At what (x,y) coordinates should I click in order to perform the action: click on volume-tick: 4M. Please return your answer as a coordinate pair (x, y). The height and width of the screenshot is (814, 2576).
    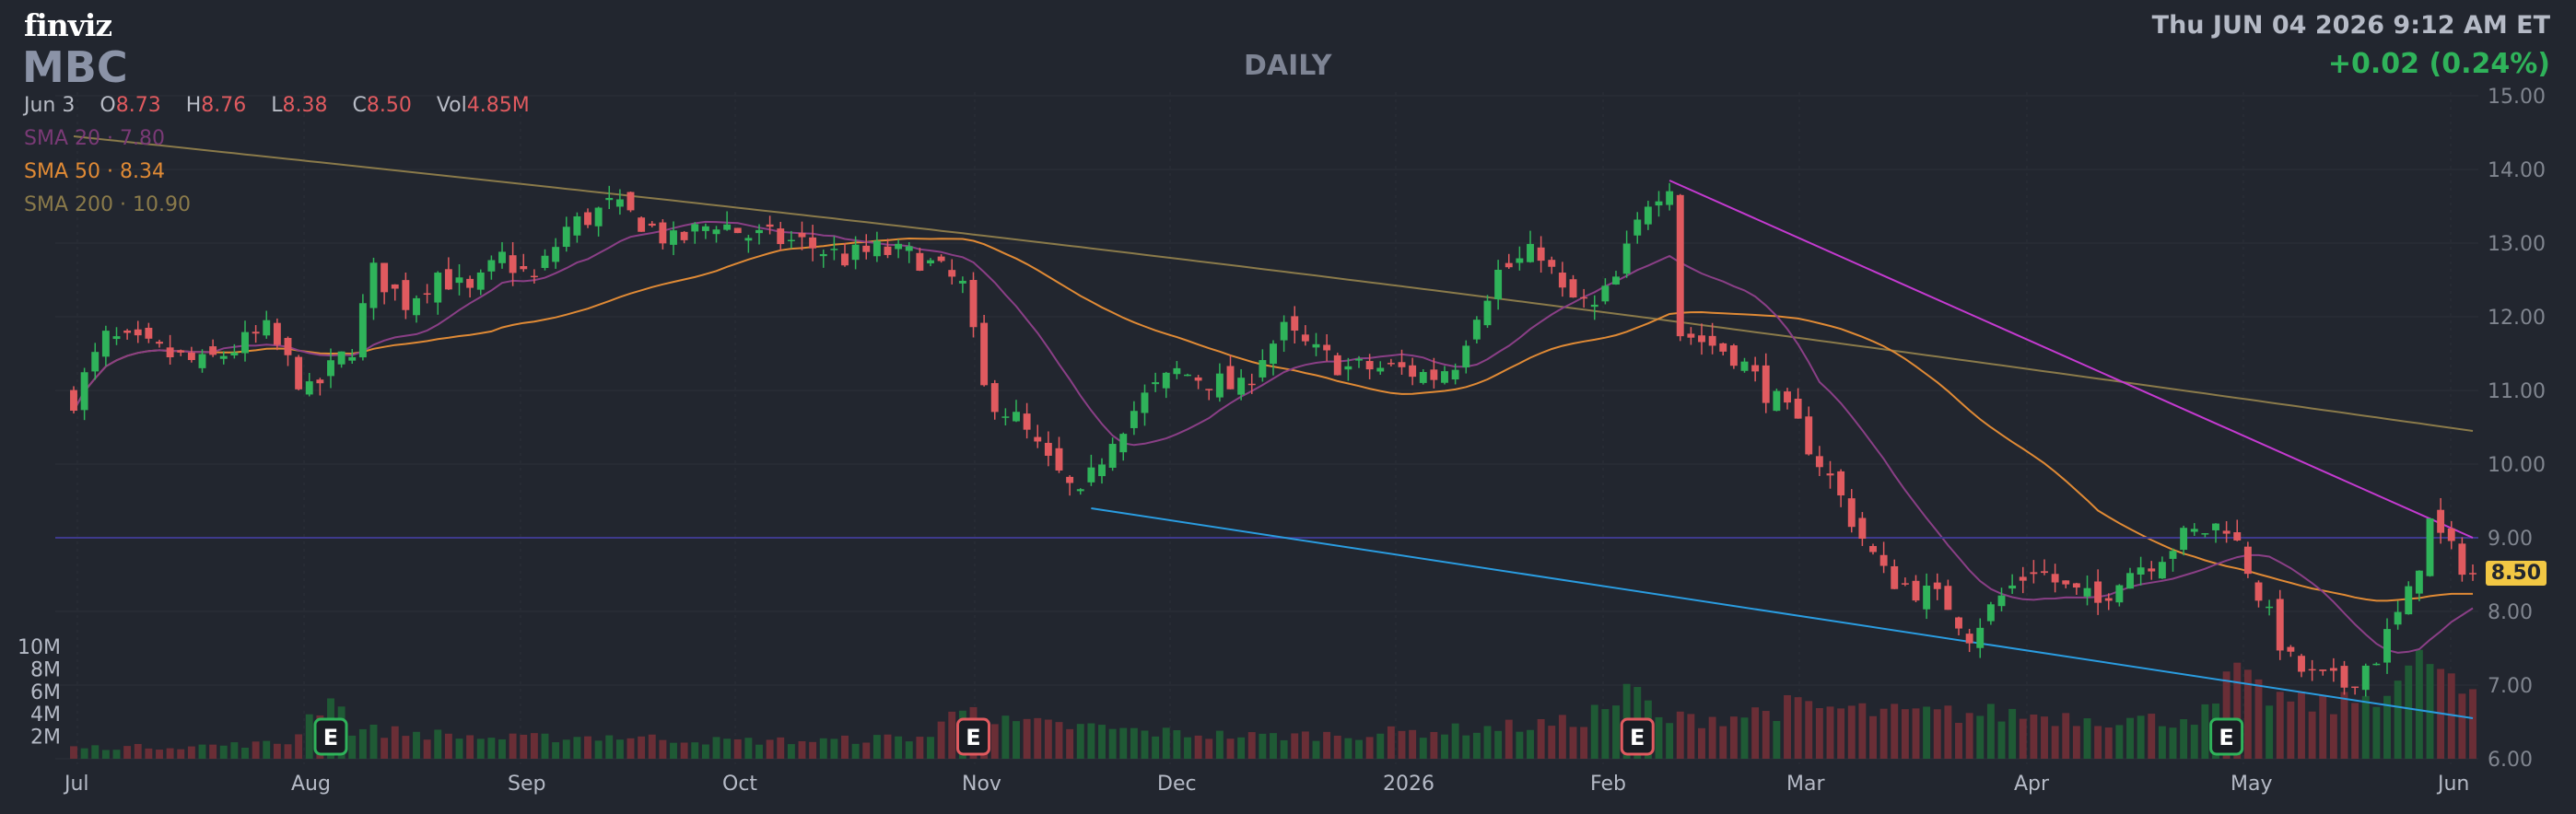
    Looking at the image, I should click on (45, 715).